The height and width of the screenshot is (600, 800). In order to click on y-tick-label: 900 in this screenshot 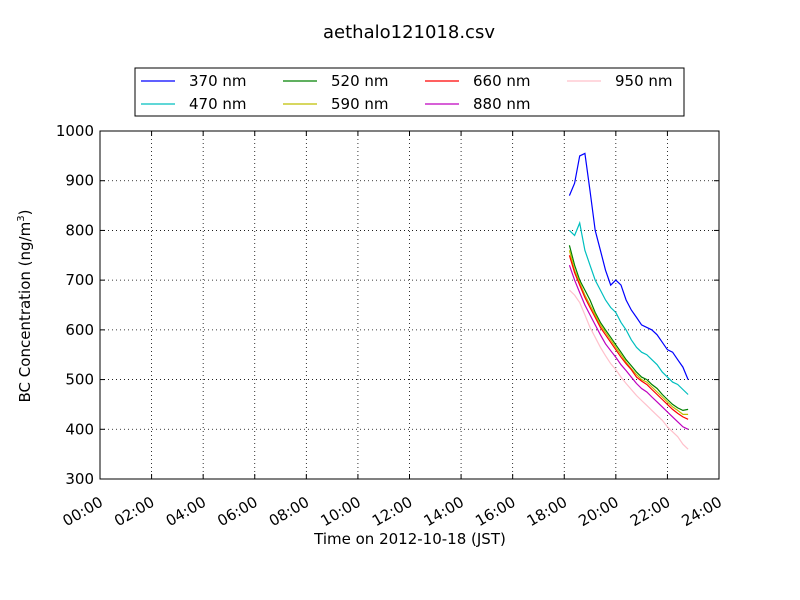, I will do `click(79, 181)`.